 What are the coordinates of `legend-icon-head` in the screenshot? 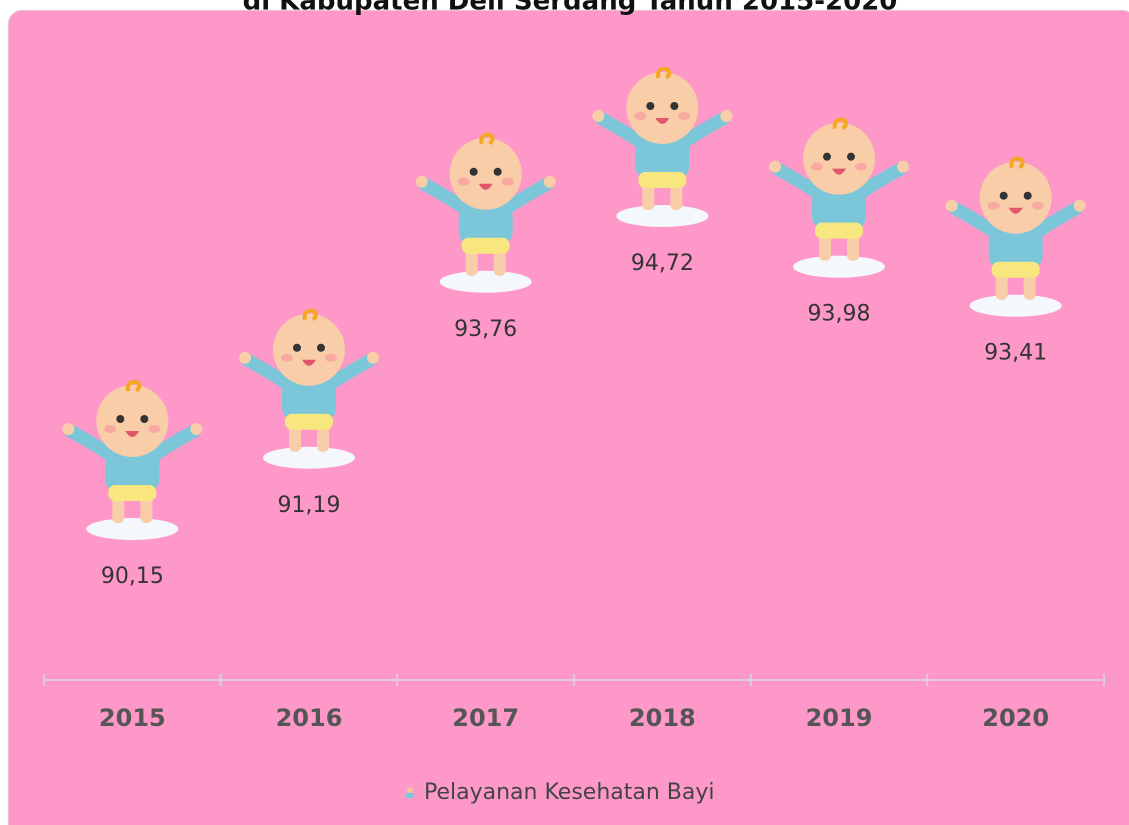 It's located at (410, 790).